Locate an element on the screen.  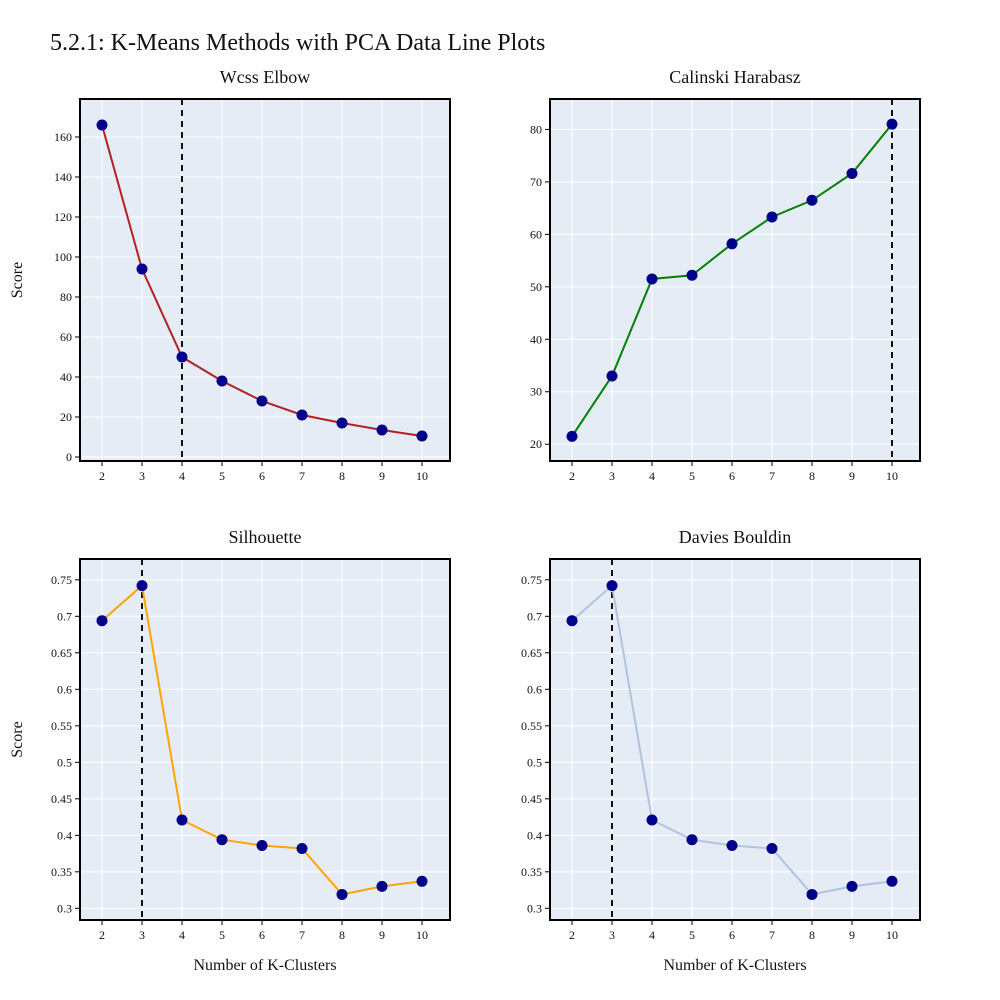
silhouette-x-tick-label: 7 is located at coordinates (302, 935).